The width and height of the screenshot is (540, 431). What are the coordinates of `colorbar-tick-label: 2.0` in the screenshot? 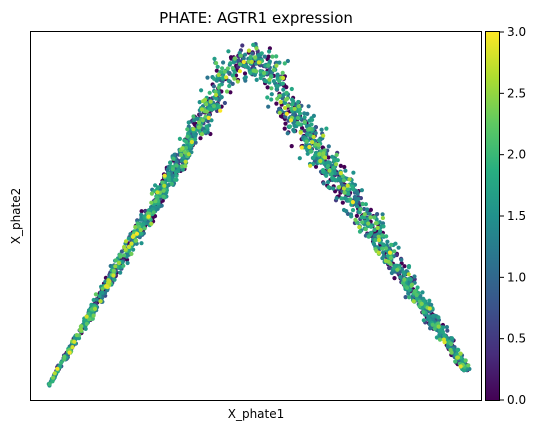 It's located at (516, 155).